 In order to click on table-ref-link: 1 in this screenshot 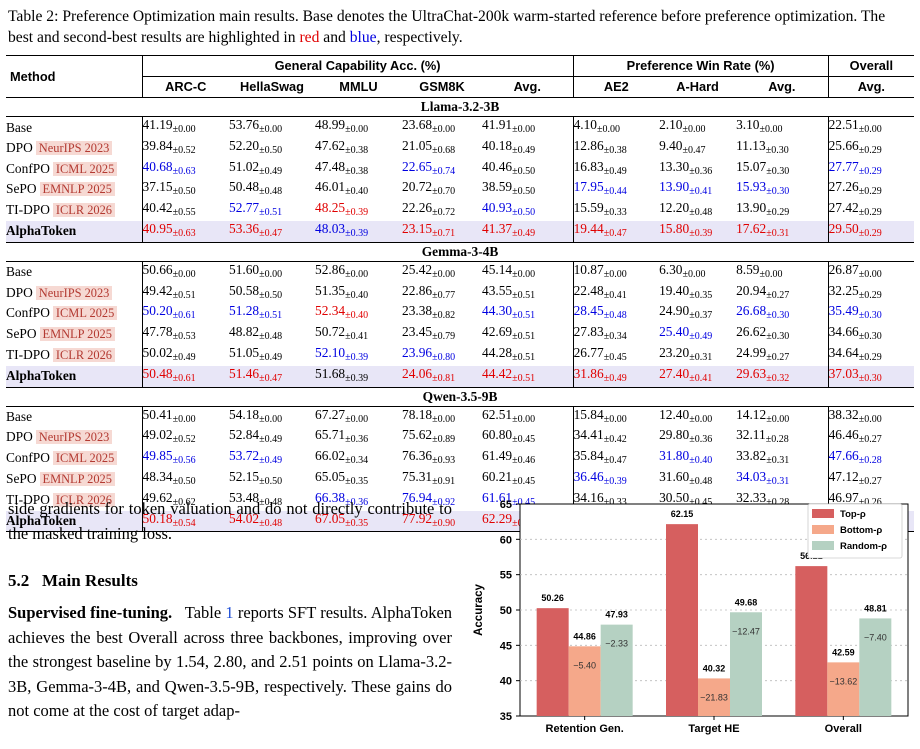, I will do `click(229, 612)`.